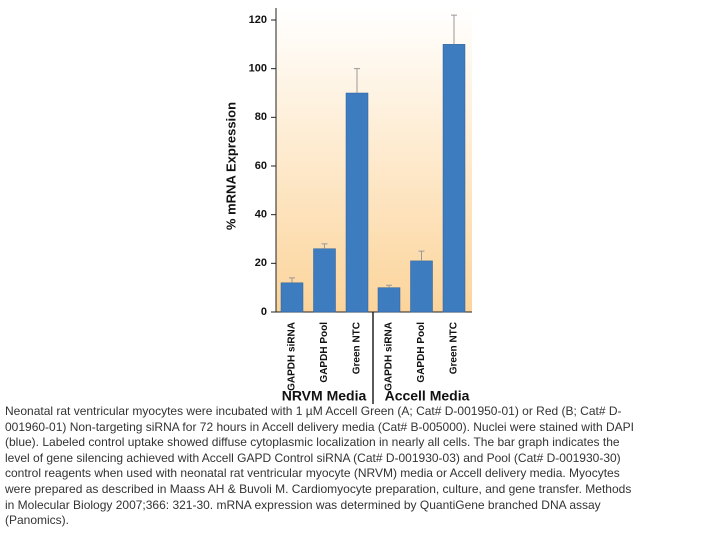 The image size is (707, 552). Describe the element at coordinates (261, 263) in the screenshot. I see `y-tick-label: 20` at that location.